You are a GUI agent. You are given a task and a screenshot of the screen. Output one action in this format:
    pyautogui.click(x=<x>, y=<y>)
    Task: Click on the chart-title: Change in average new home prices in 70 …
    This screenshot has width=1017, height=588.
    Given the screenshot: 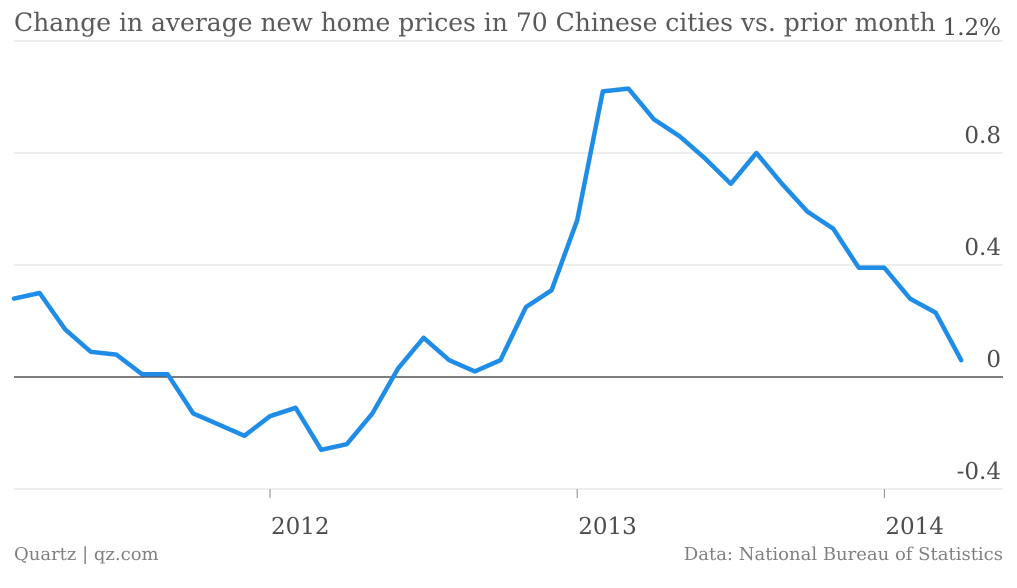 What is the action you would take?
    pyautogui.click(x=475, y=22)
    